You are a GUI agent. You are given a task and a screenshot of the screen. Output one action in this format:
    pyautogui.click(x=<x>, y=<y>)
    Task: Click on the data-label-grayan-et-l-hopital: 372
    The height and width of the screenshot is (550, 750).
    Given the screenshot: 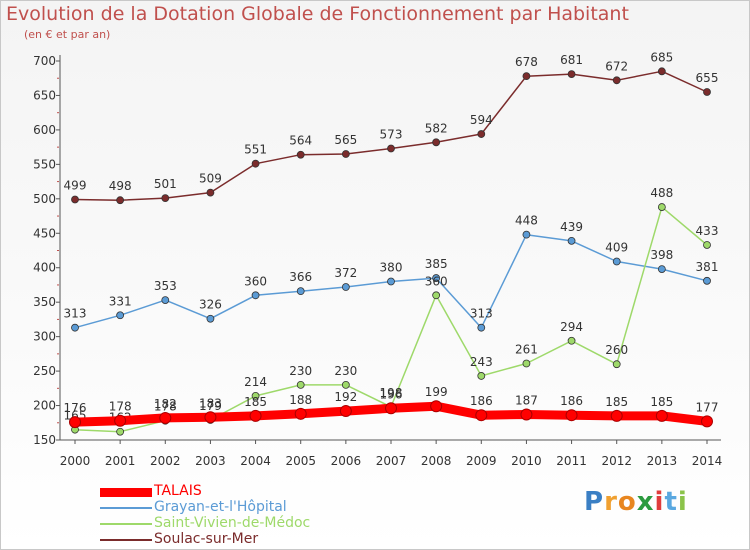 What is the action you would take?
    pyautogui.click(x=345, y=273)
    